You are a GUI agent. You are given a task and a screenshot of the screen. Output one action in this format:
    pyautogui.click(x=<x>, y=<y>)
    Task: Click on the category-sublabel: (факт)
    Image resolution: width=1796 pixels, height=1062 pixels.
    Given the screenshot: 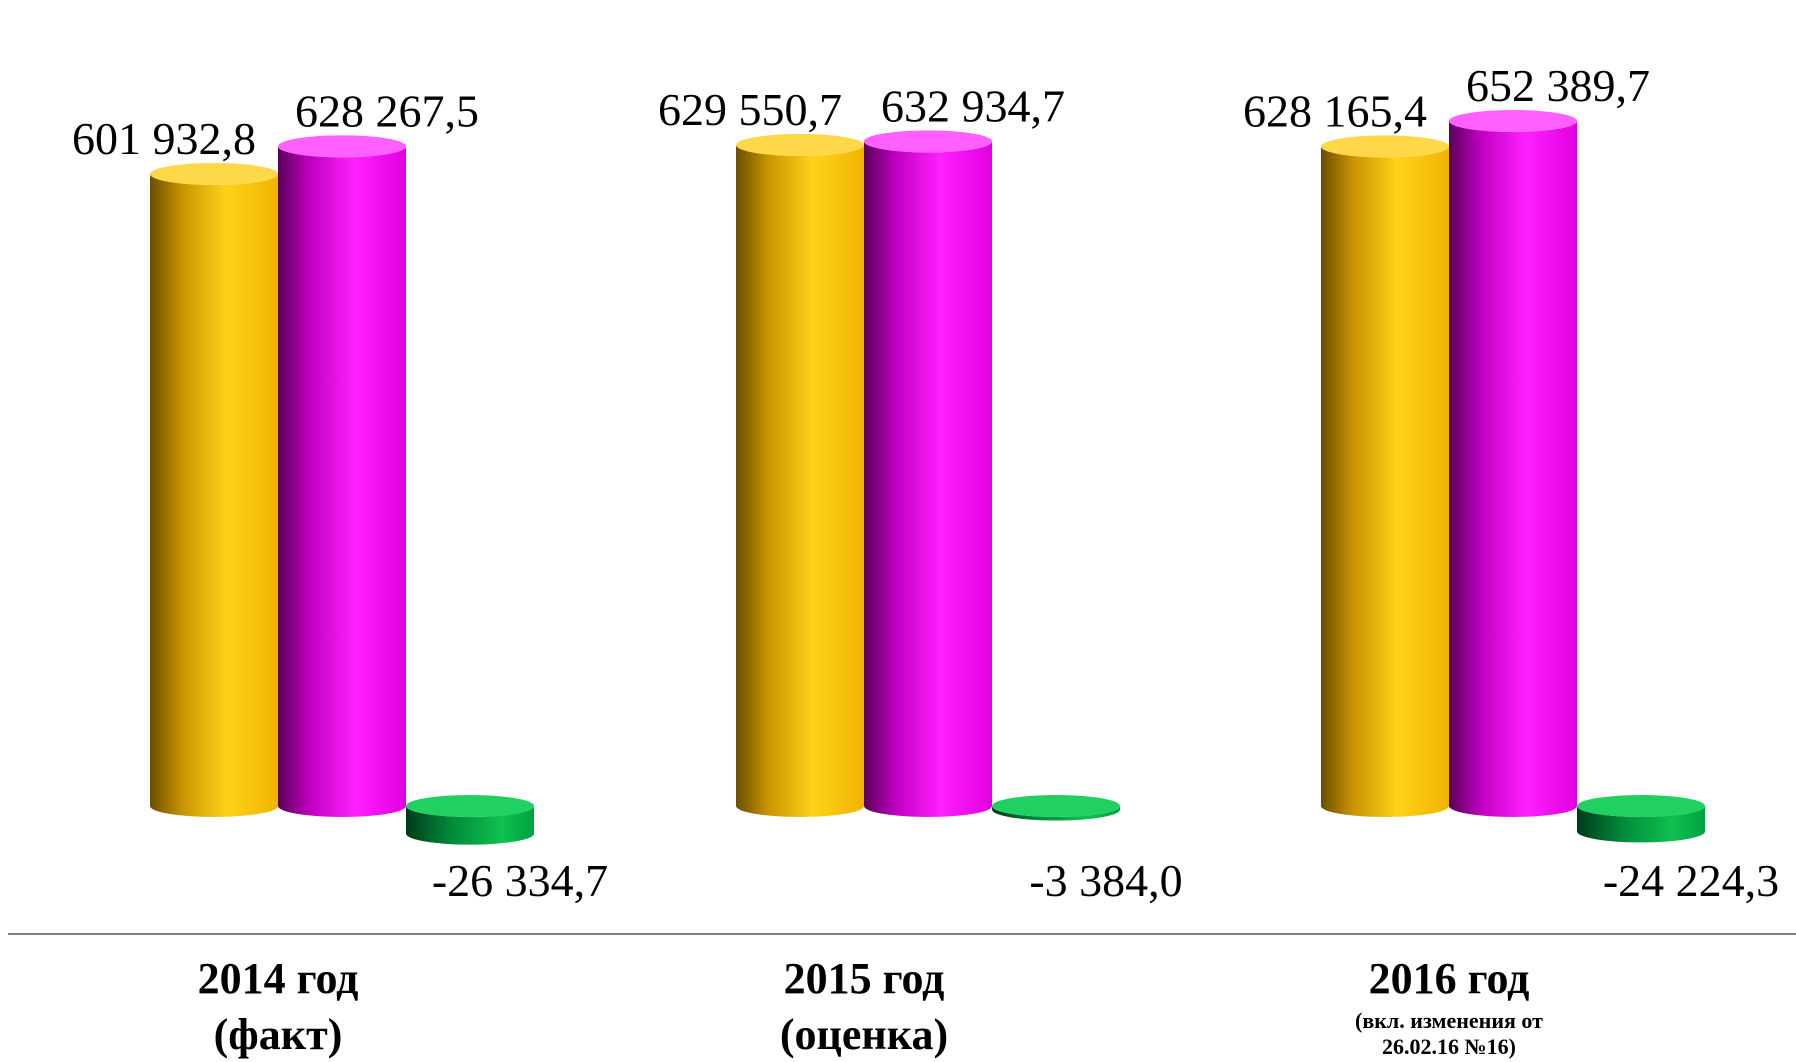 What is the action you would take?
    pyautogui.click(x=278, y=1034)
    